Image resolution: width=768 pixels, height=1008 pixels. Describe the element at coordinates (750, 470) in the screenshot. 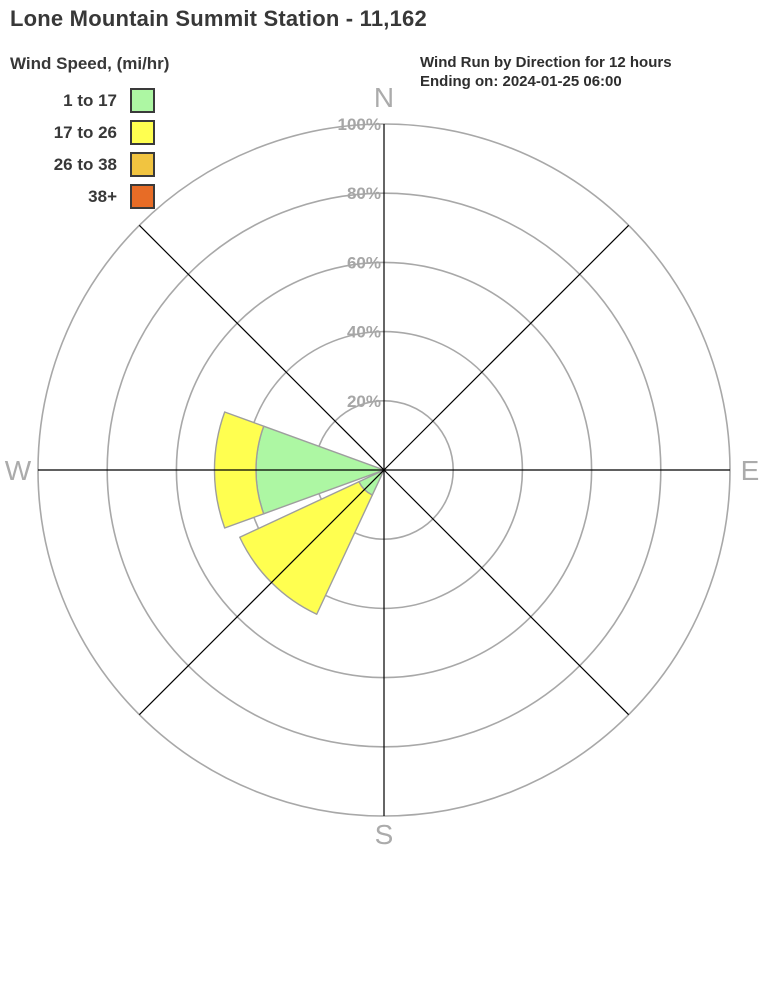

I see `compass-label-e: E` at that location.